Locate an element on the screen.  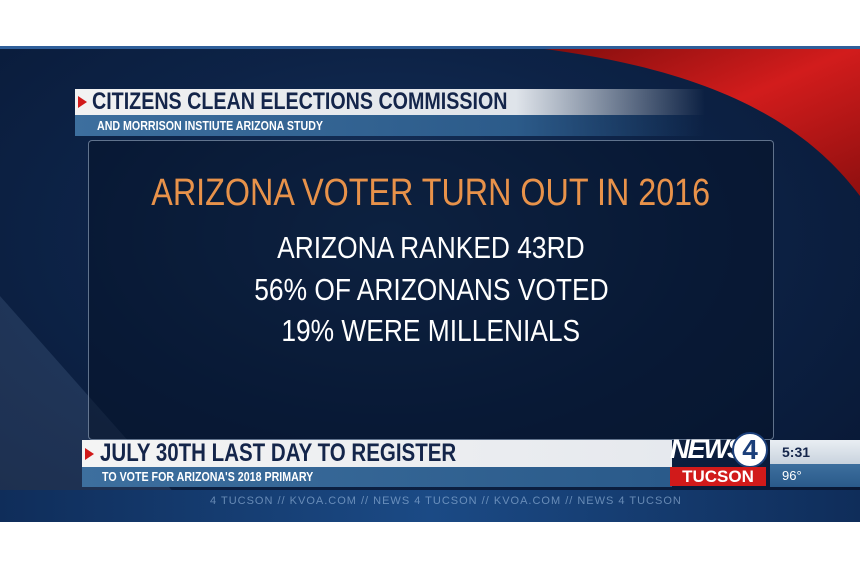
time: 5:31 is located at coordinates (796, 452).